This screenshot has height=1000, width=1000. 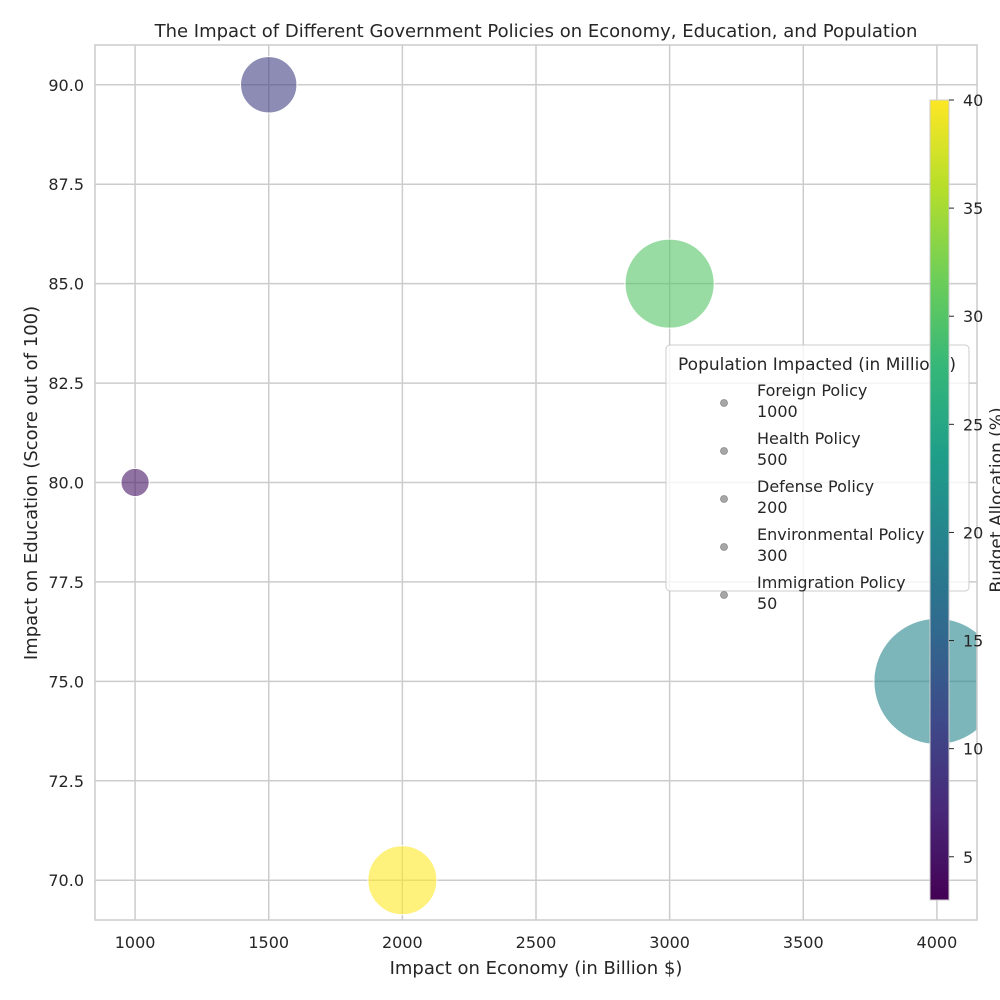 I want to click on y-tick-label: 77.5, so click(x=66, y=582).